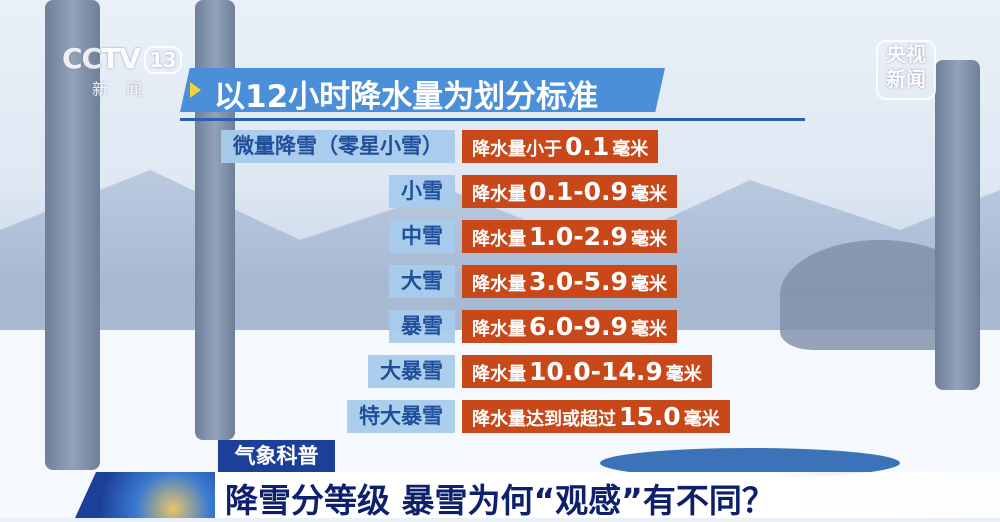  Describe the element at coordinates (422, 281) in the screenshot. I see `snow-grade-label: 大雪` at that location.